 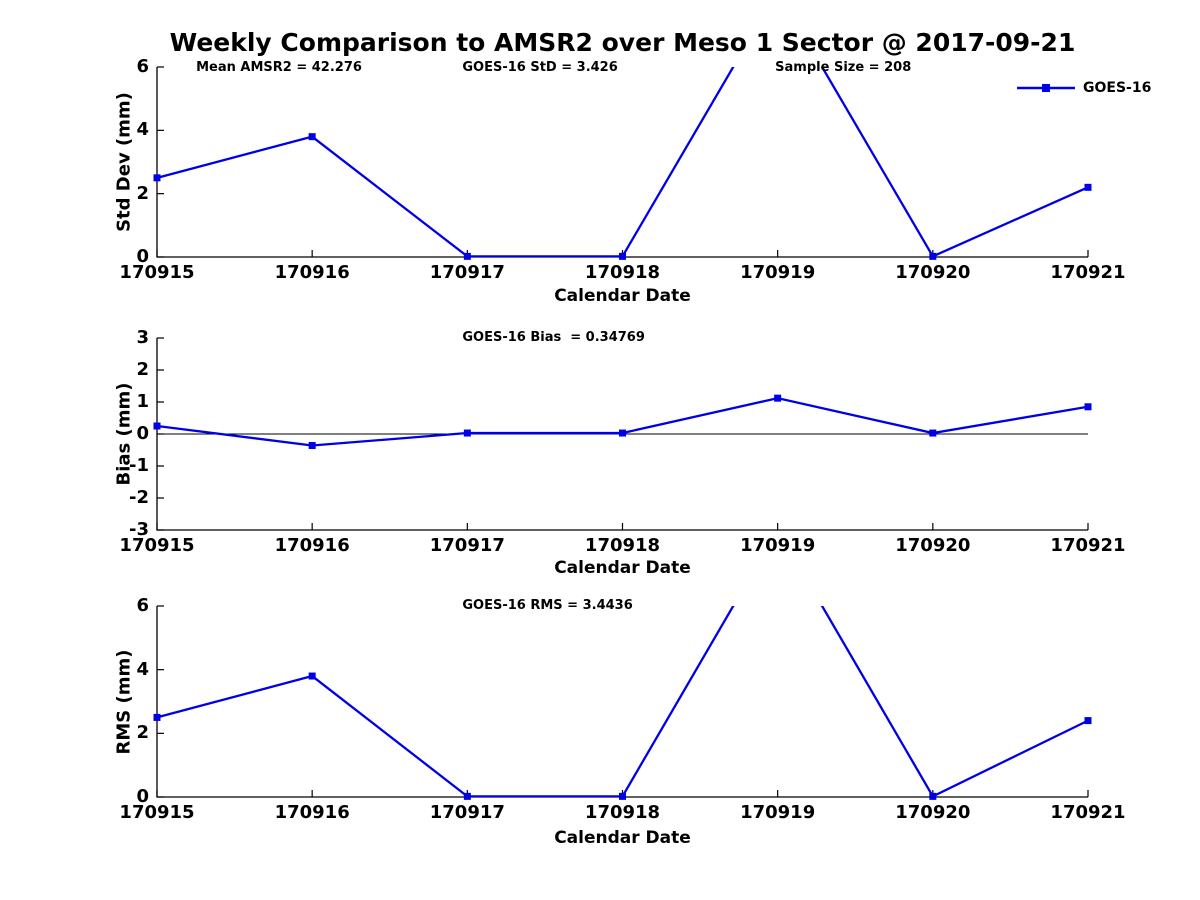 What do you see at coordinates (279, 67) in the screenshot?
I see `stat-annotation: Mean AMSR2 = 42.276` at bounding box center [279, 67].